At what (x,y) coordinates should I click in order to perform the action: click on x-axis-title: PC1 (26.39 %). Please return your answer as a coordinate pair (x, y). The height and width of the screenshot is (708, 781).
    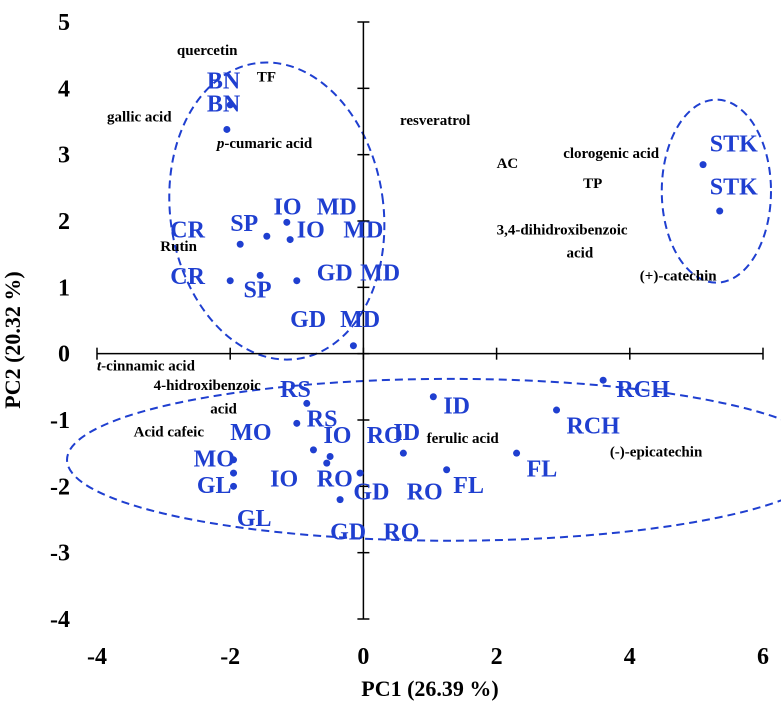
    Looking at the image, I should click on (429, 688).